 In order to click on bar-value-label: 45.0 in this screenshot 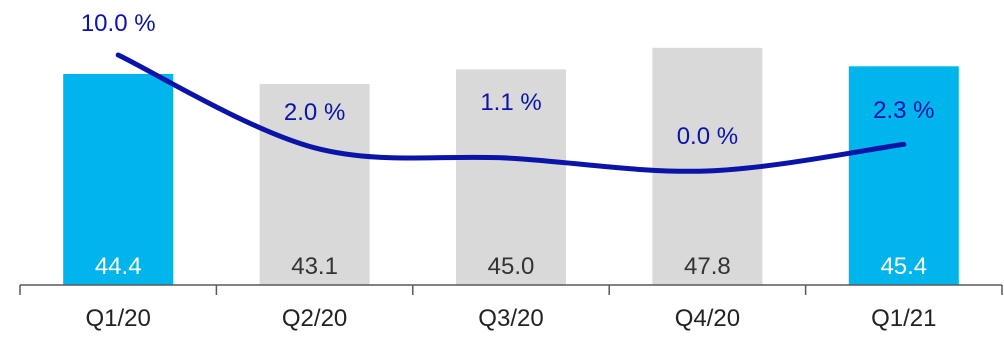, I will do `click(511, 266)`.